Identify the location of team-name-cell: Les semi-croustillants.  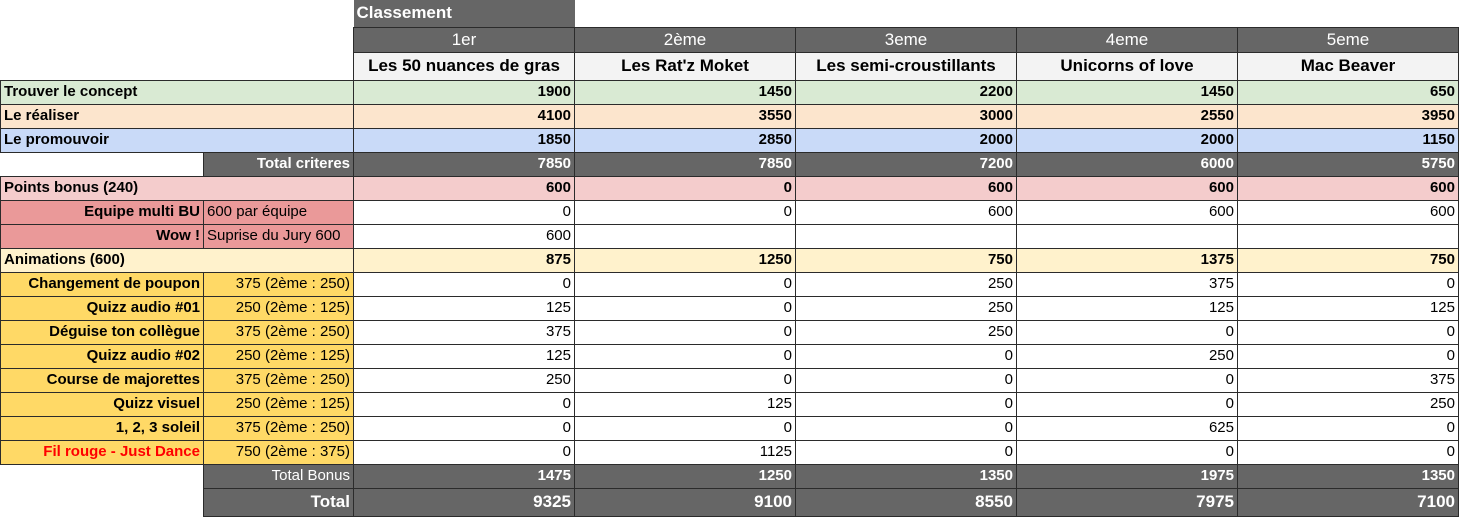
(906, 66).